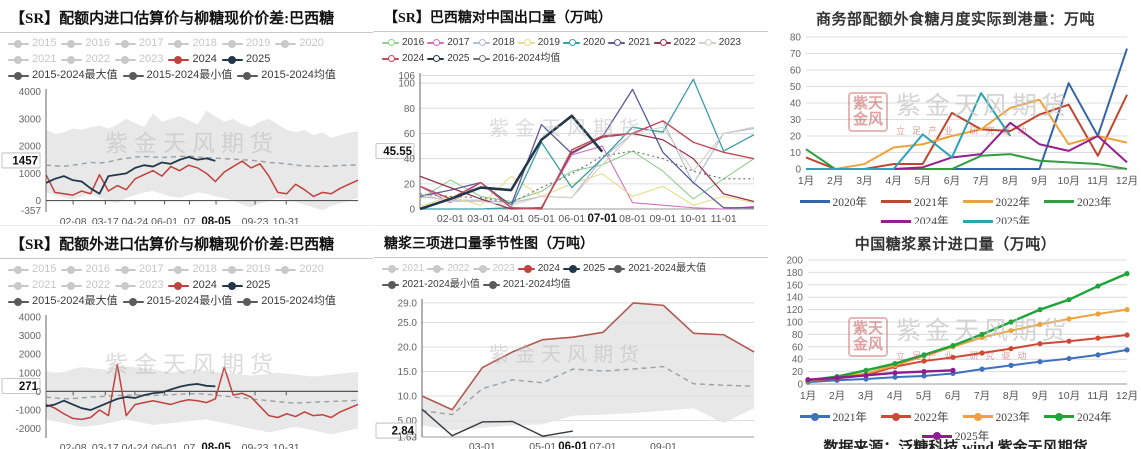  What do you see at coordinates (657, 268) in the screenshot?
I see `legend-item-2021-2024最大值: 2021-2024最大值` at bounding box center [657, 268].